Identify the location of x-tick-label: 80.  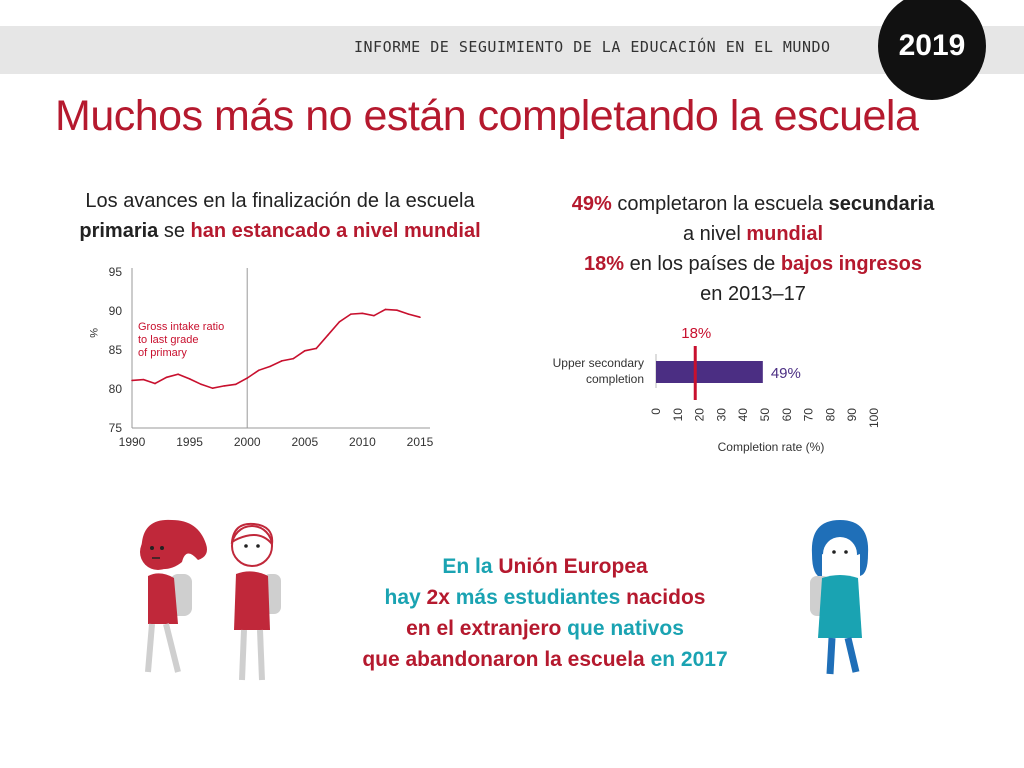
(830, 415).